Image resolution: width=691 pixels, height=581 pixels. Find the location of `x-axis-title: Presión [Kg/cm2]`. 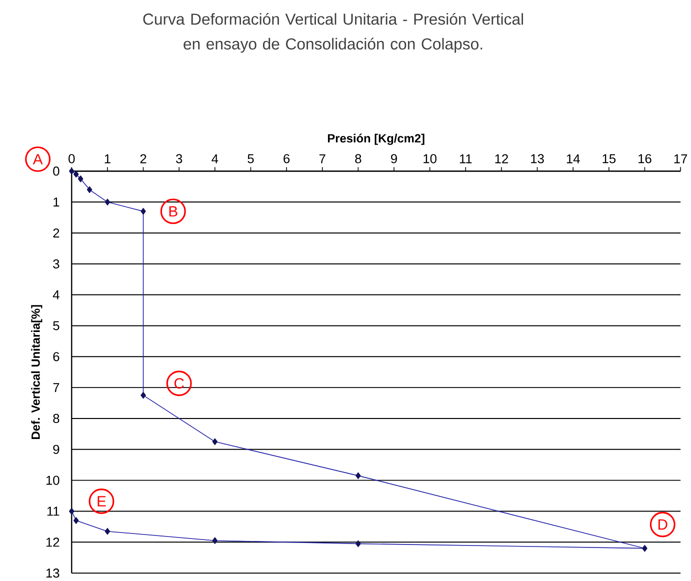

x-axis-title: Presión [Kg/cm2] is located at coordinates (376, 139).